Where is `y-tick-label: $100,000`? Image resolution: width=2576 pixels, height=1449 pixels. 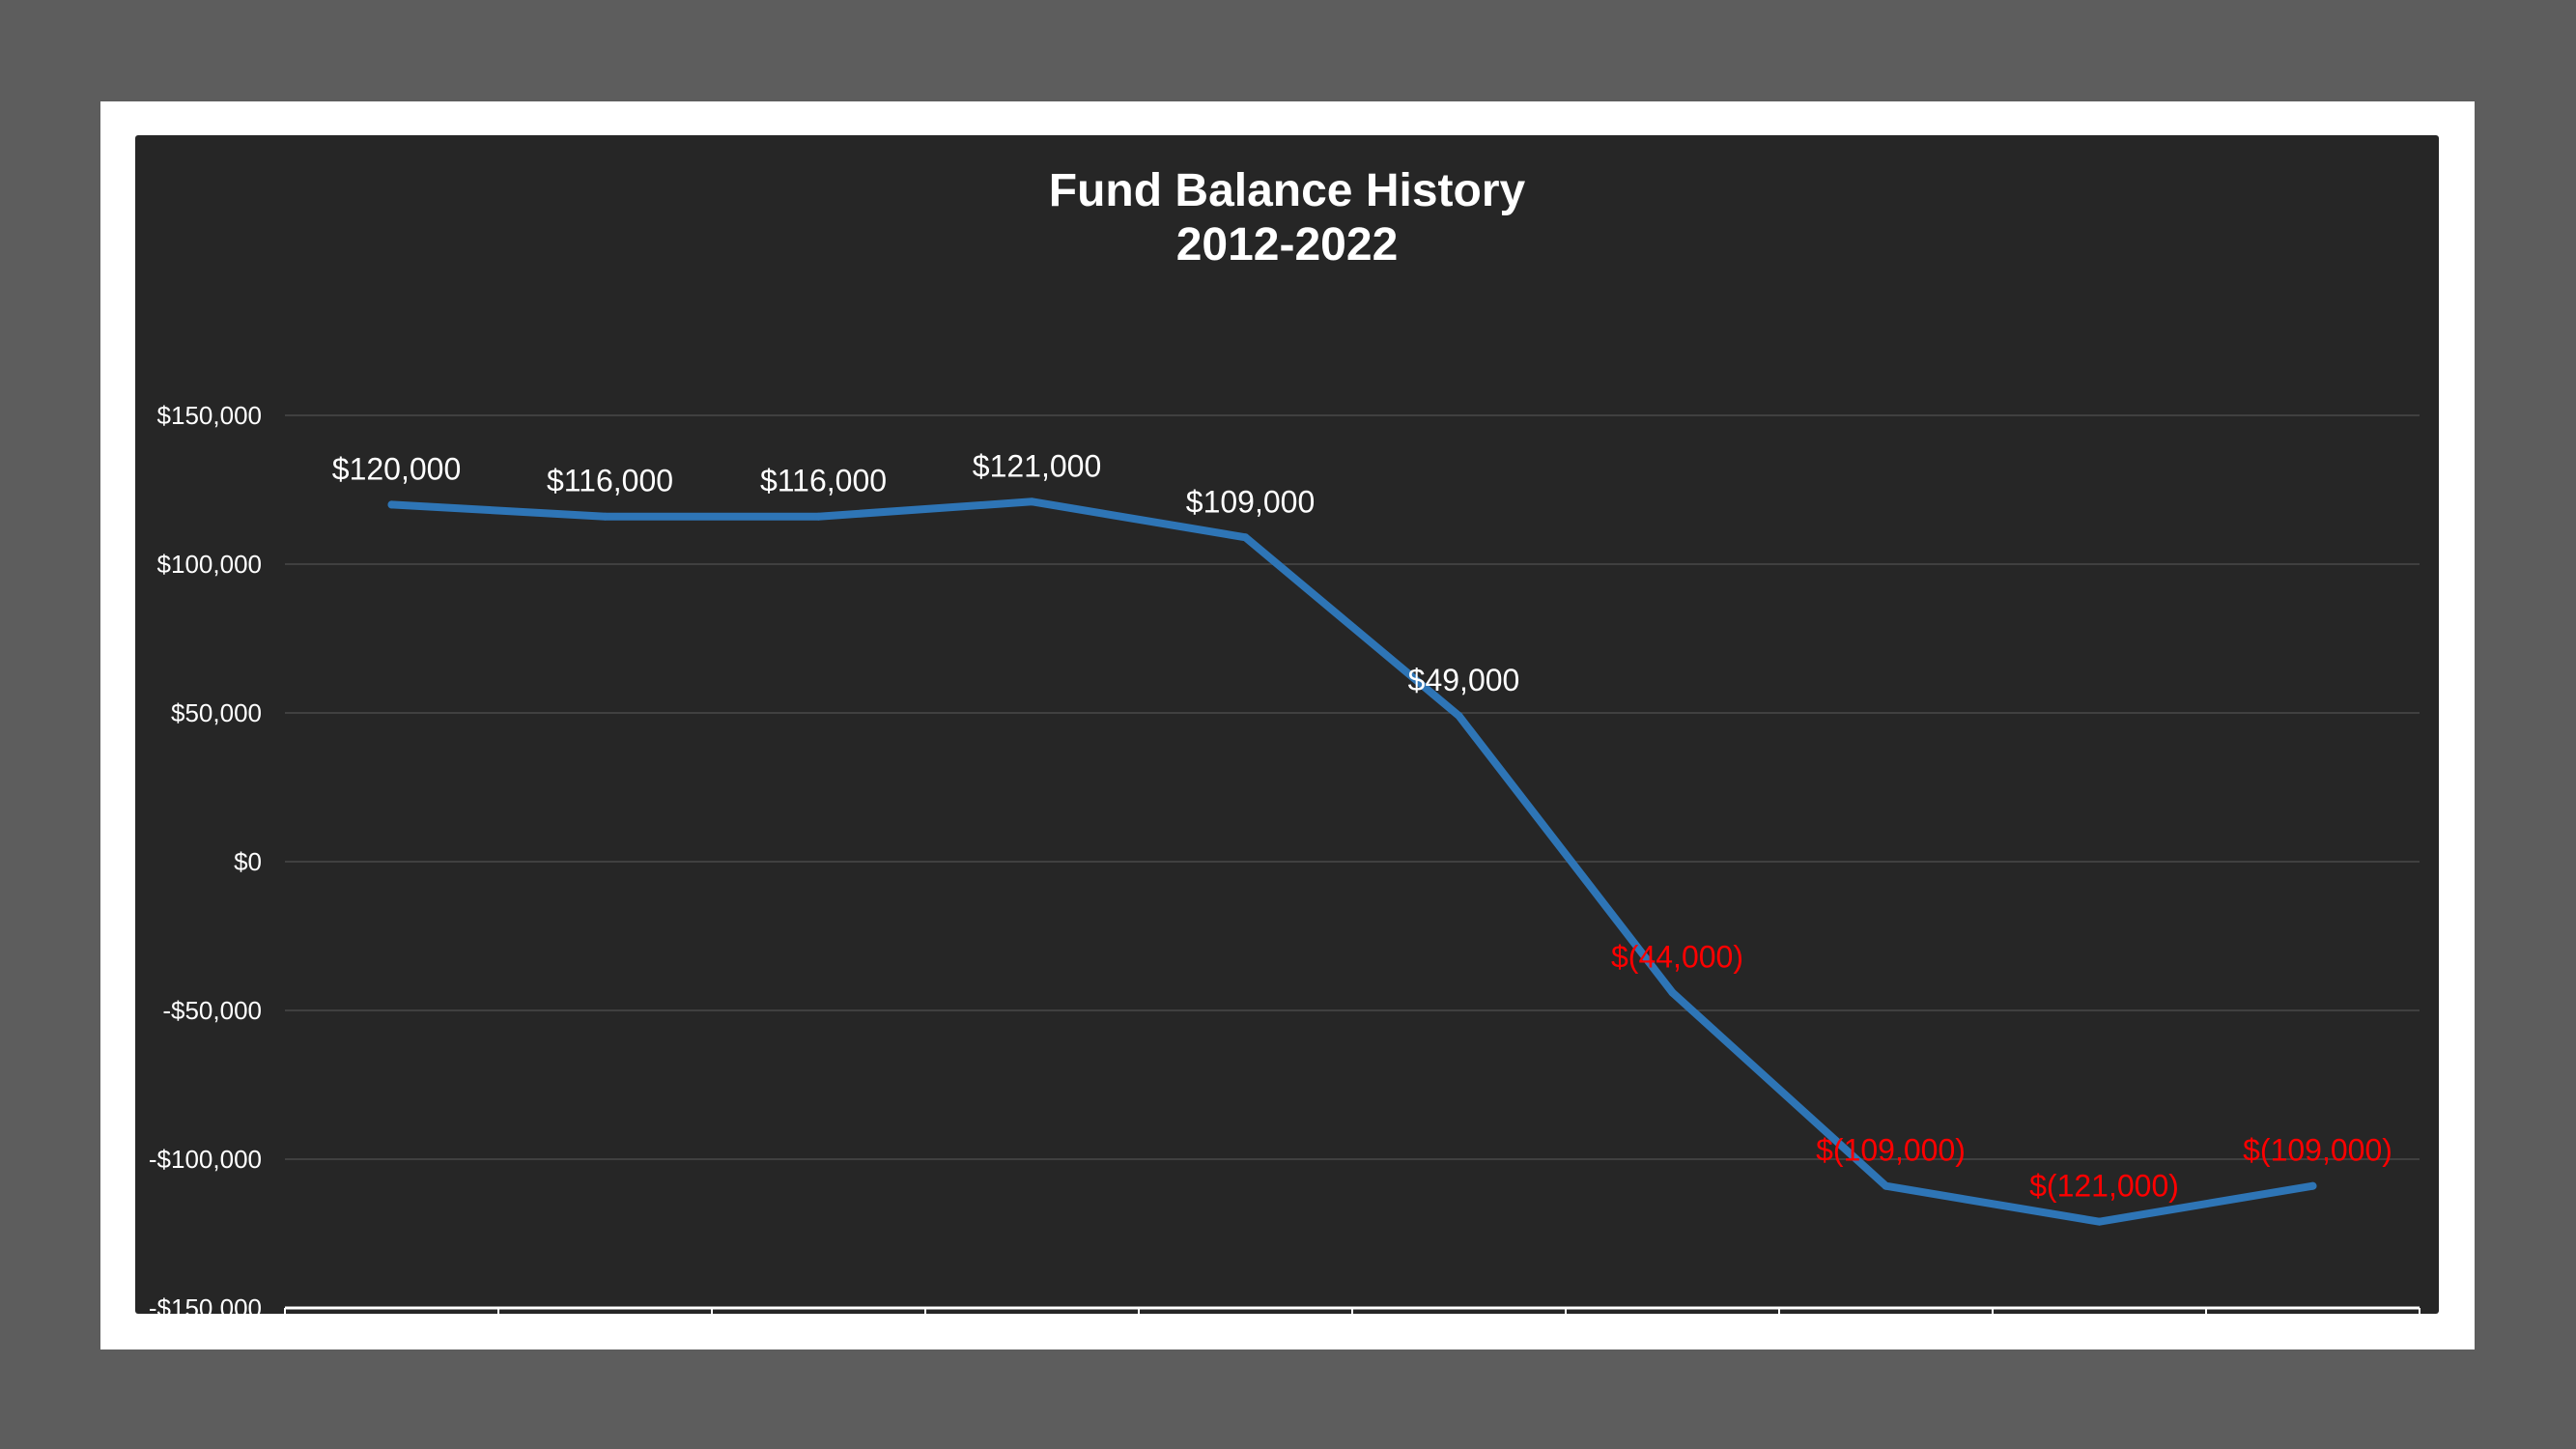 y-tick-label: $100,000 is located at coordinates (209, 564).